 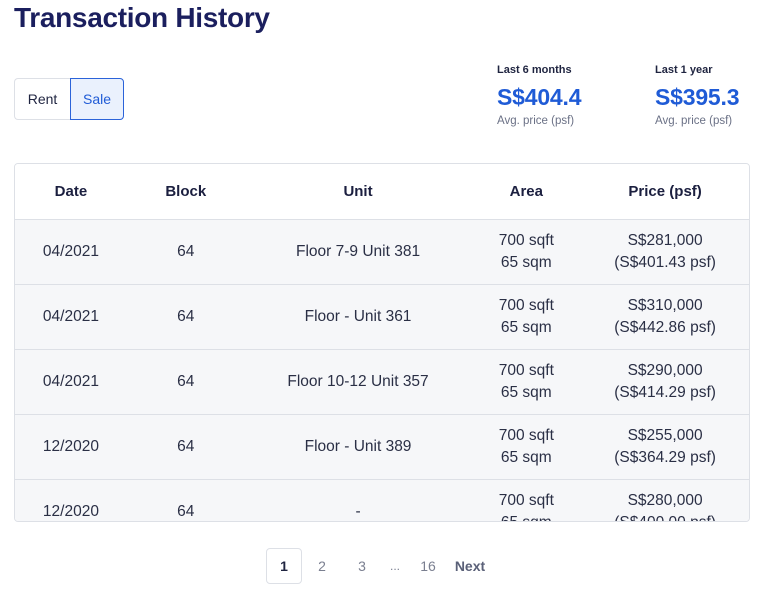 I want to click on price-psf: (S$401.43 psf), so click(x=665, y=262).